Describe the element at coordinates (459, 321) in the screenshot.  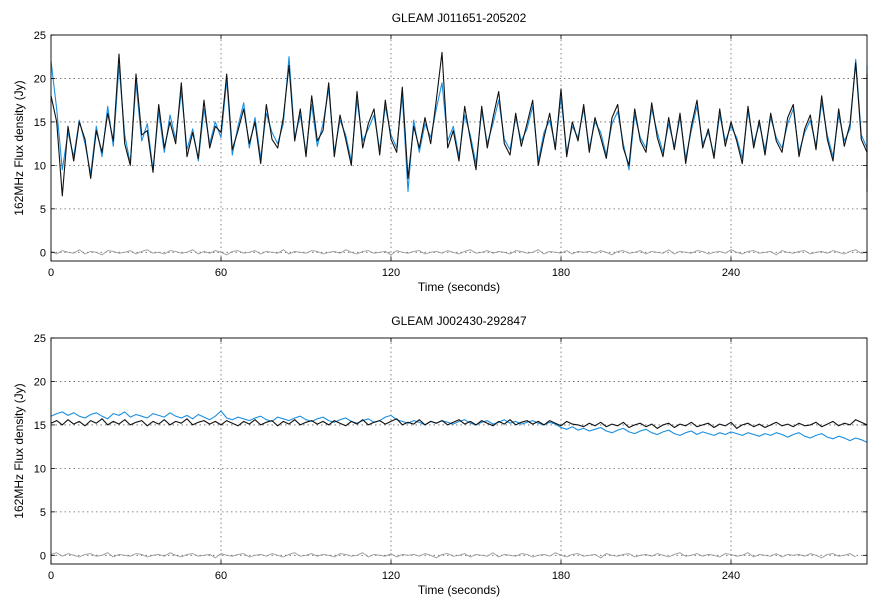
I see `chart-title: GLEAM J002430-292847` at that location.